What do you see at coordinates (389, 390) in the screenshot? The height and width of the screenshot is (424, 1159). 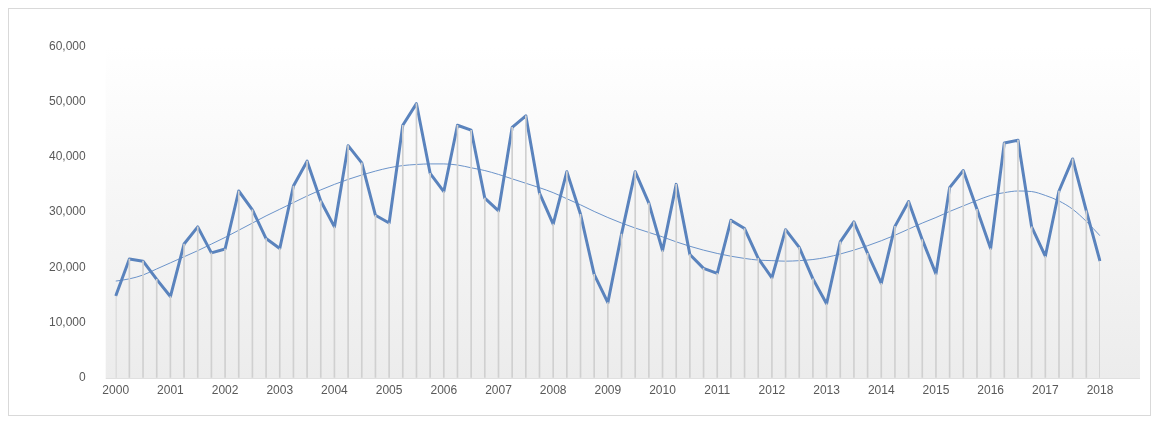 I see `x-tick-label: 2005` at bounding box center [389, 390].